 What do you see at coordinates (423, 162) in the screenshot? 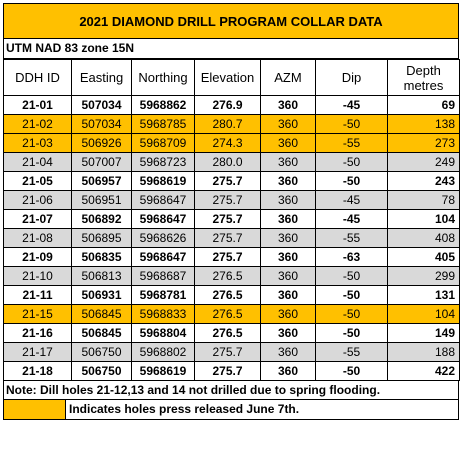
I see `cell-depth: 249` at bounding box center [423, 162].